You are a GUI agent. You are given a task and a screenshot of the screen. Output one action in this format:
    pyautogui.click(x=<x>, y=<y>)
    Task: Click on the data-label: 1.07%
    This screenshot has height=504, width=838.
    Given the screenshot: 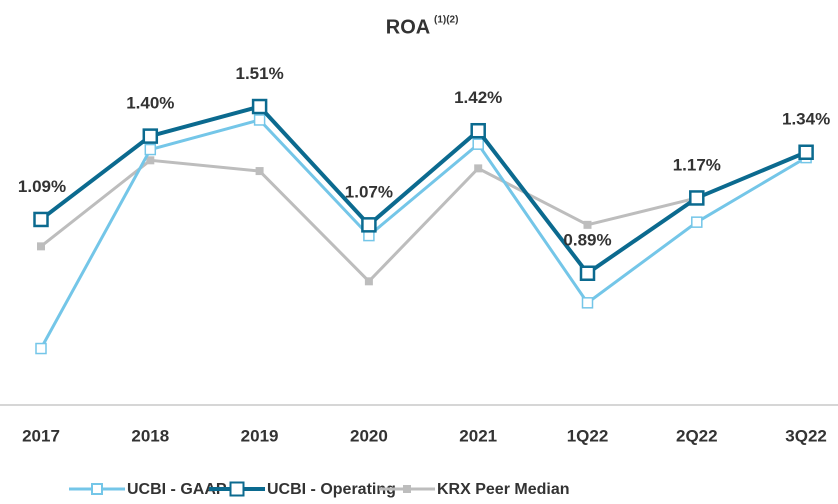 What is the action you would take?
    pyautogui.click(x=369, y=191)
    